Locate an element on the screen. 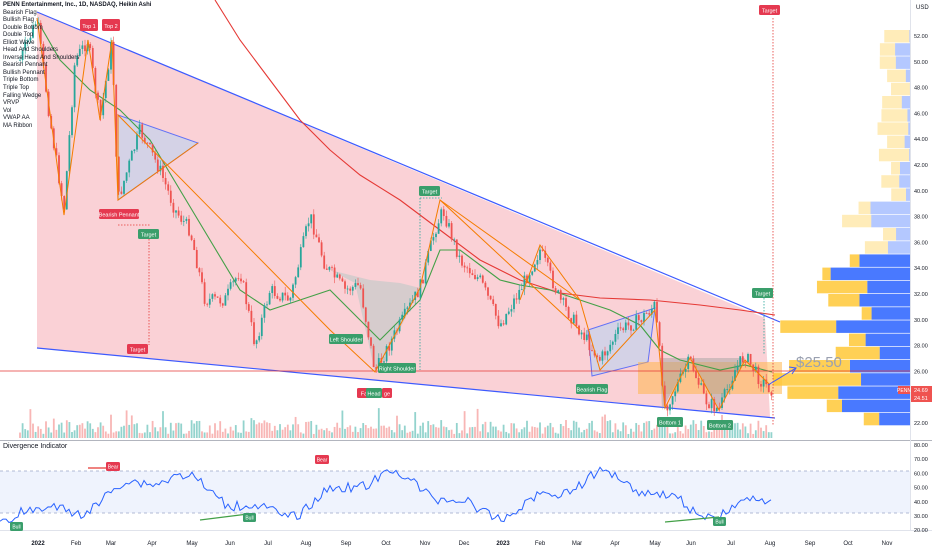 This screenshot has height=550, width=932. label-head: Head is located at coordinates (373, 395).